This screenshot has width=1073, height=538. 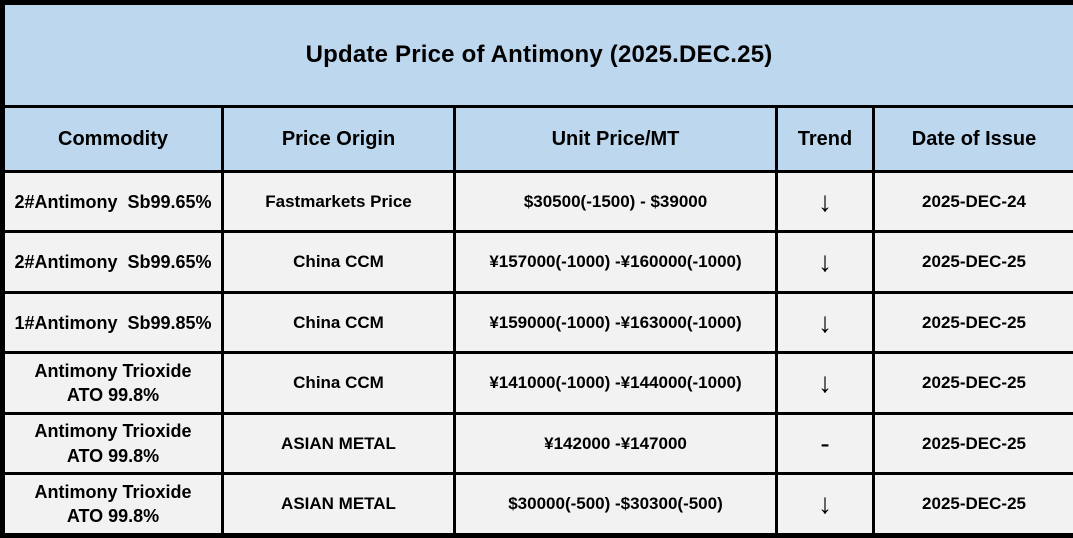 What do you see at coordinates (615, 139) in the screenshot?
I see `column-header-unit-price: Unit Price/MT` at bounding box center [615, 139].